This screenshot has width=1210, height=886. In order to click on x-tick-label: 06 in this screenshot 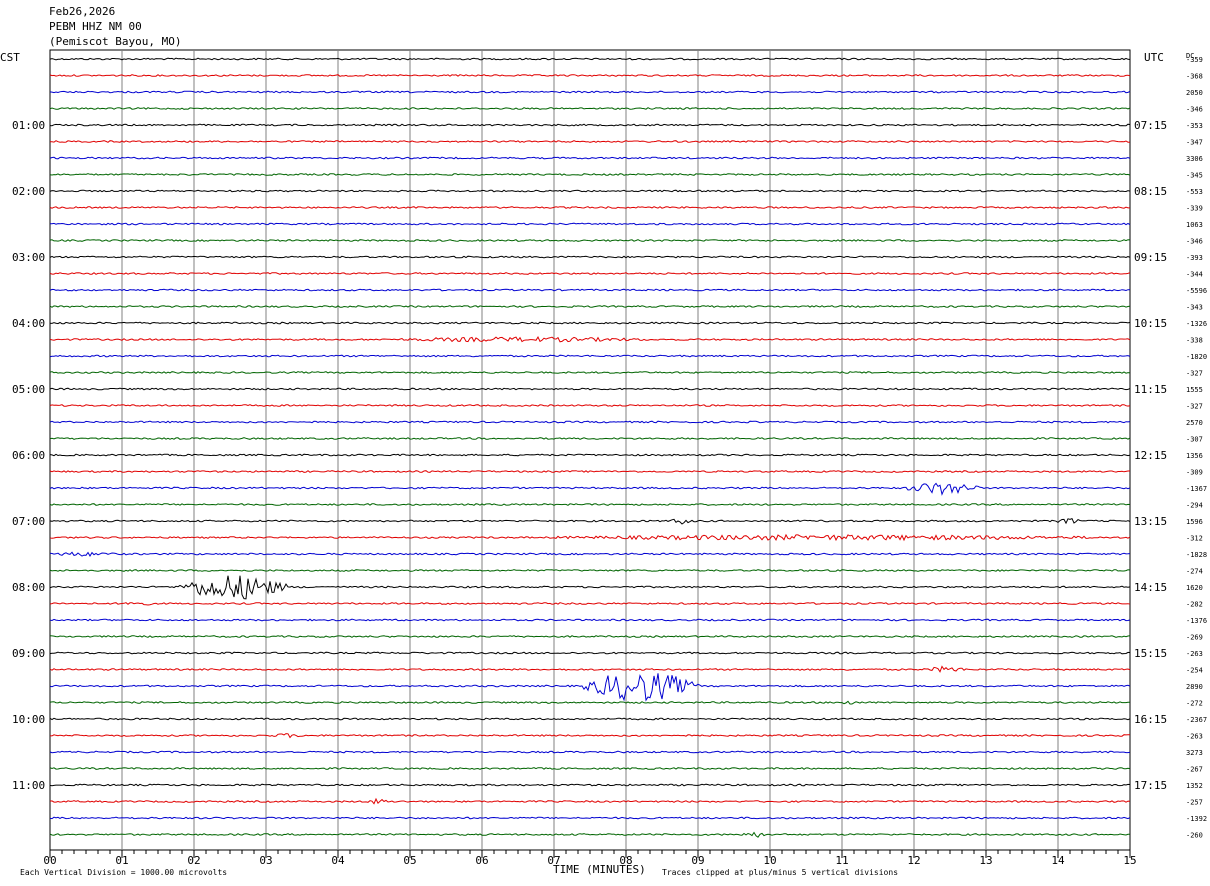, I will do `click(481, 860)`.